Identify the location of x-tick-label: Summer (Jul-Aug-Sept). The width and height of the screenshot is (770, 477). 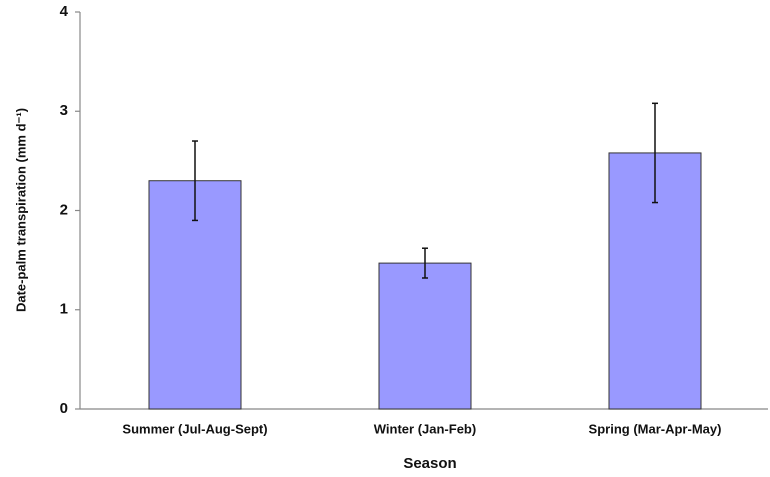
(194, 428).